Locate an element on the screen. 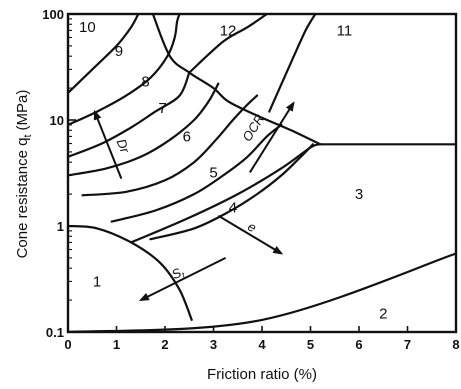 The height and width of the screenshot is (389, 461). arrow-dr is located at coordinates (108, 144).